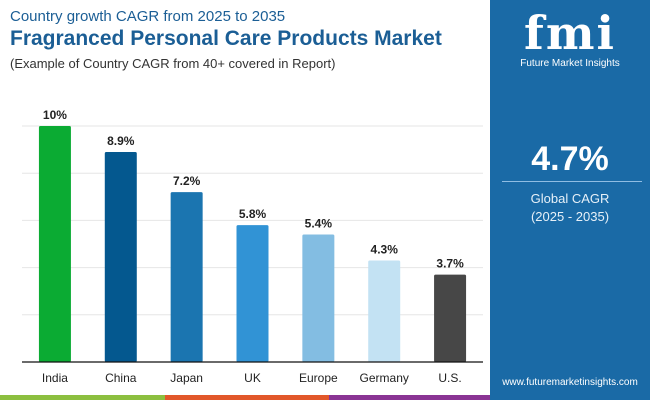 The height and width of the screenshot is (400, 650). Describe the element at coordinates (570, 159) in the screenshot. I see `global-cagr-value: 4.7%` at that location.